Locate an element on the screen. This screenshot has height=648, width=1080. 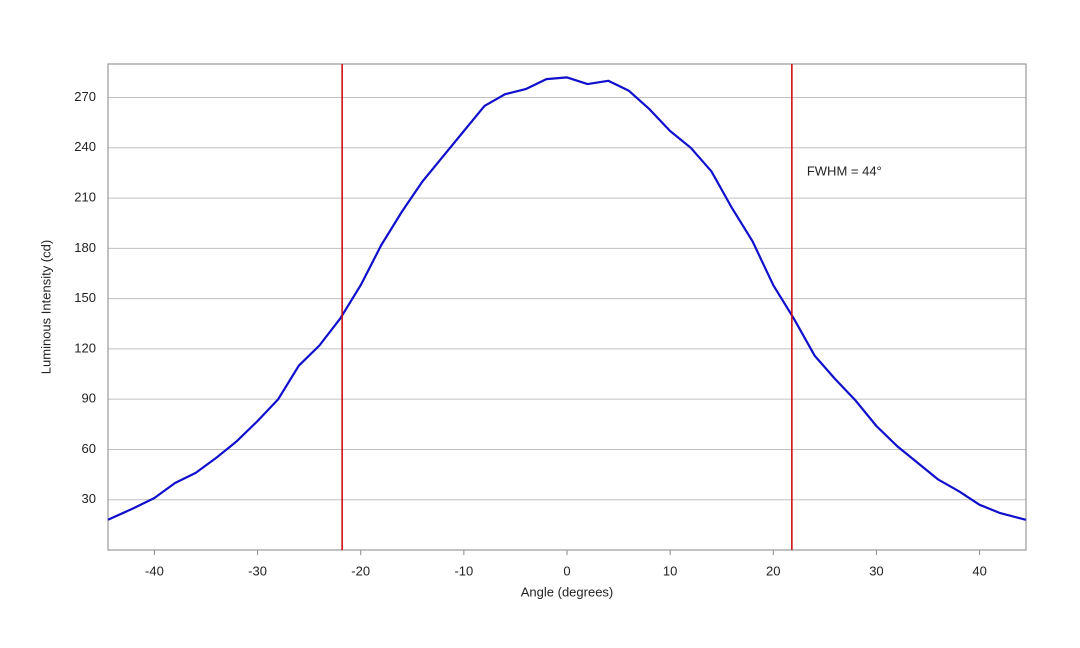
x-axis-label: Angle (degrees) is located at coordinates (567, 591).